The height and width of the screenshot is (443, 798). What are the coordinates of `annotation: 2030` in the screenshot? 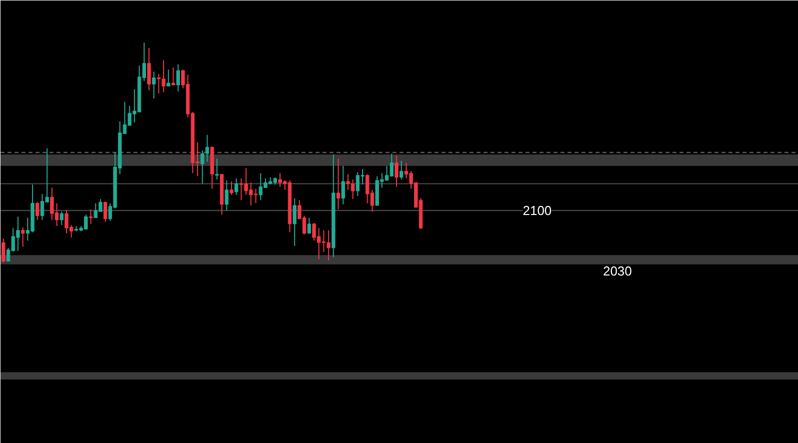 It's located at (617, 270).